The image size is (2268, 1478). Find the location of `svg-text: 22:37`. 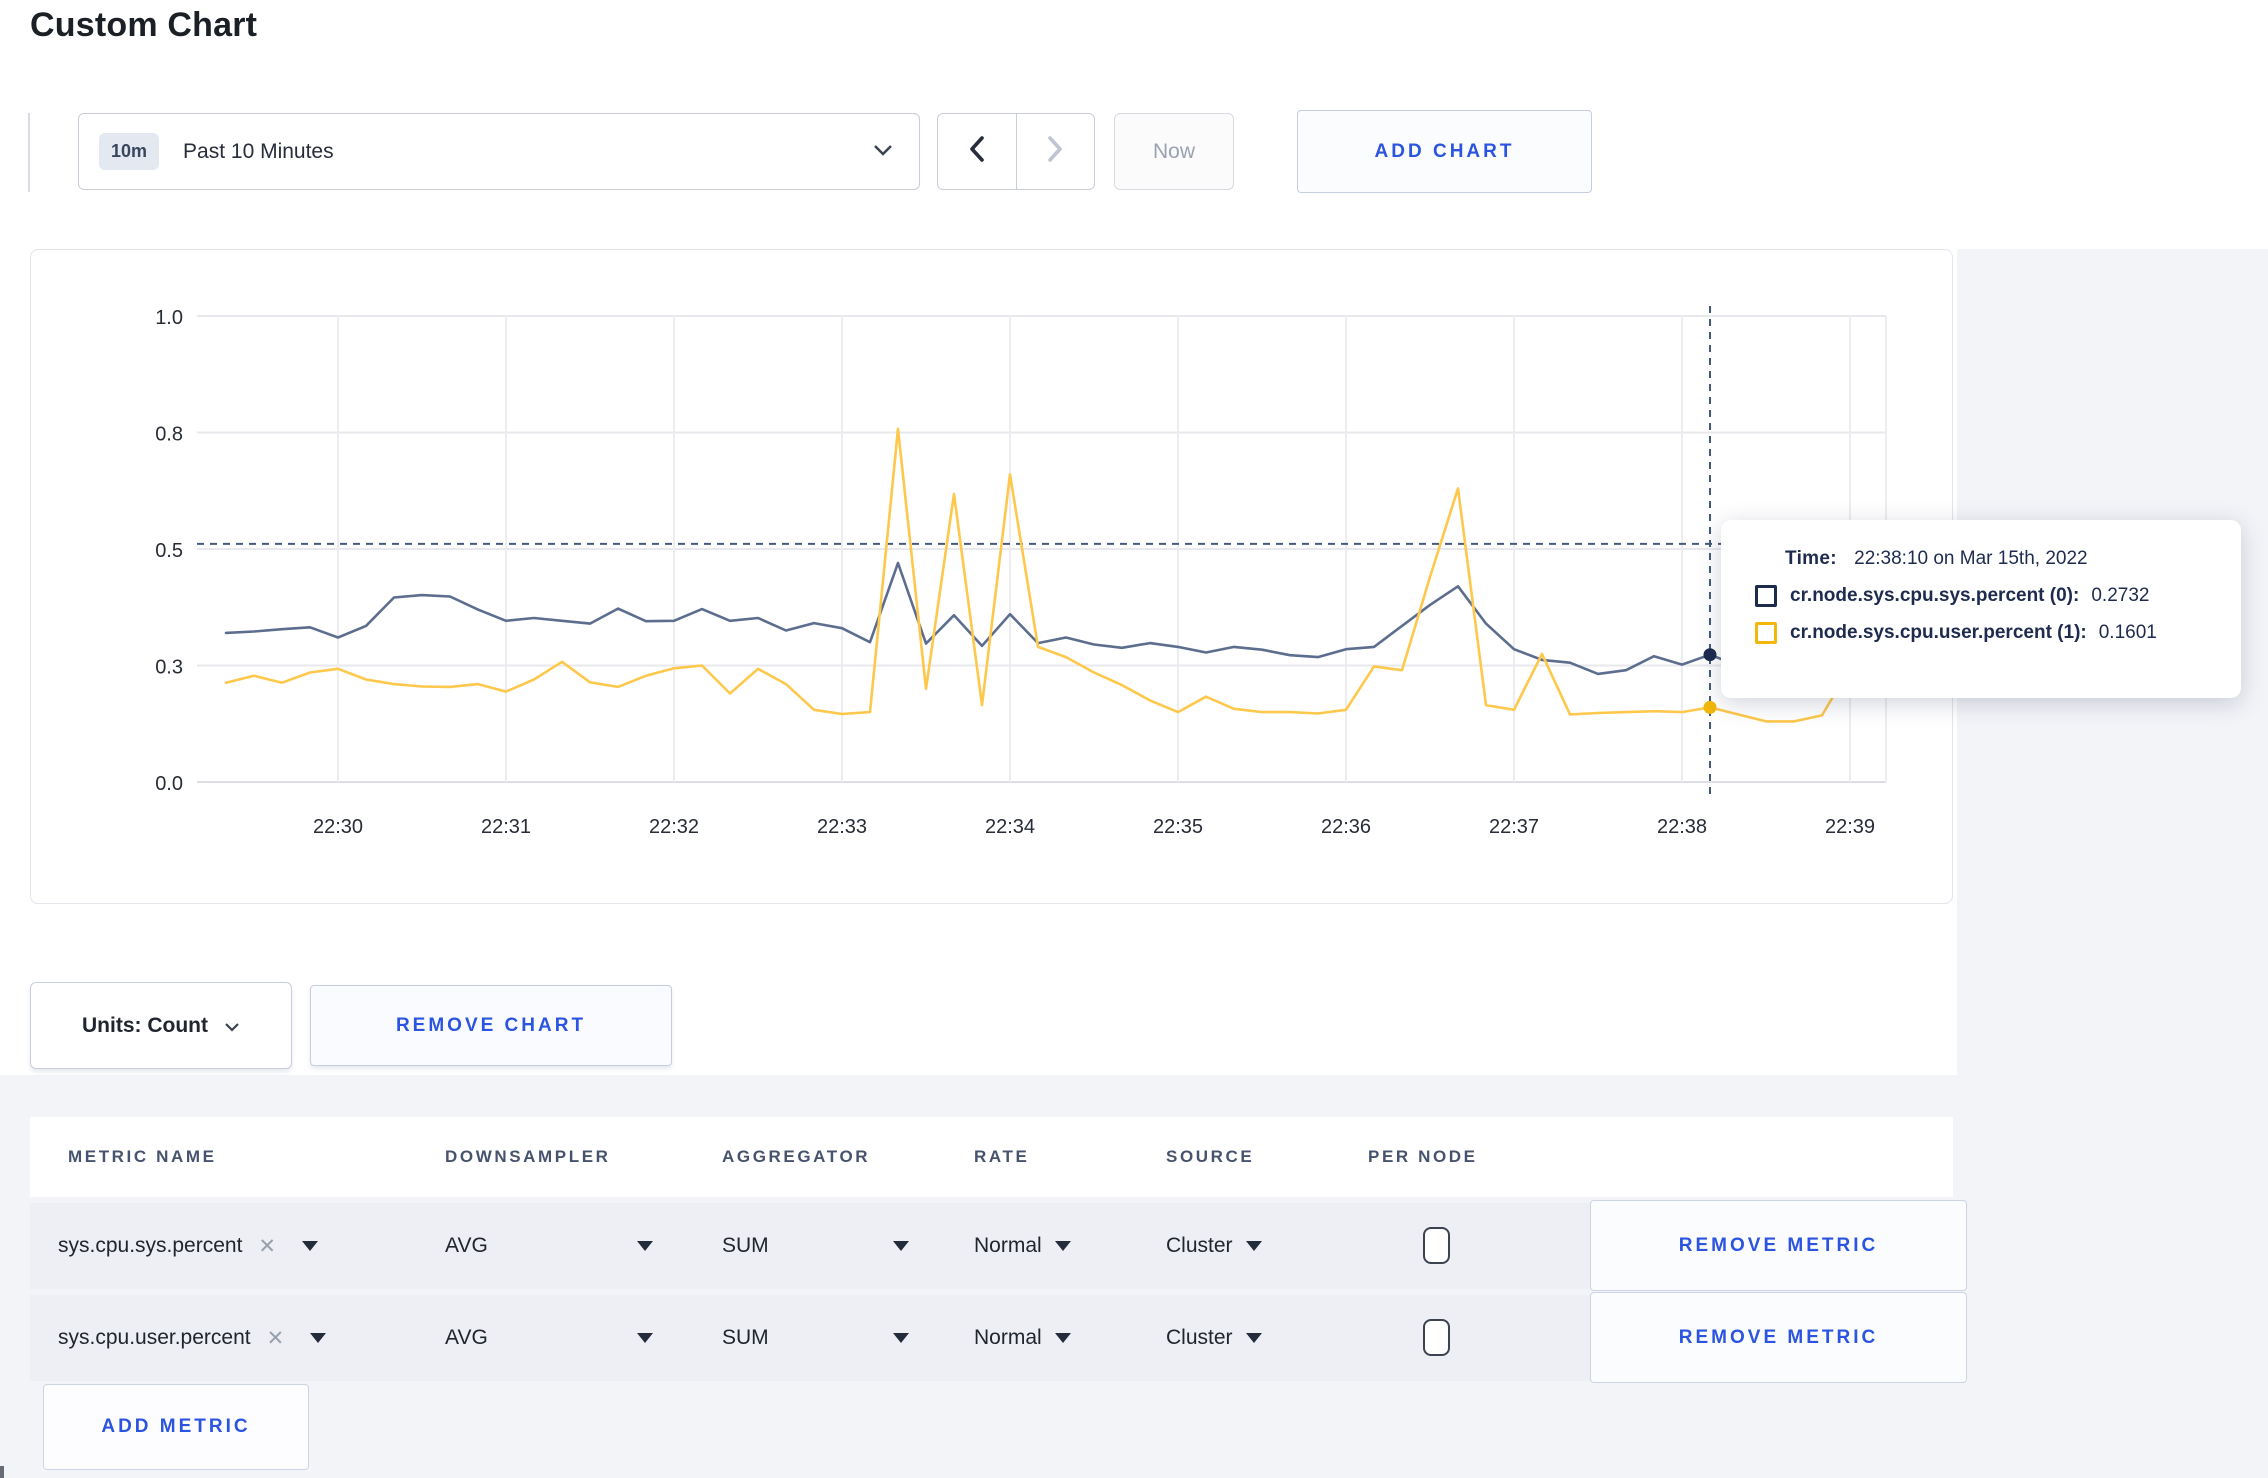

svg-text: 22:37 is located at coordinates (1514, 827).